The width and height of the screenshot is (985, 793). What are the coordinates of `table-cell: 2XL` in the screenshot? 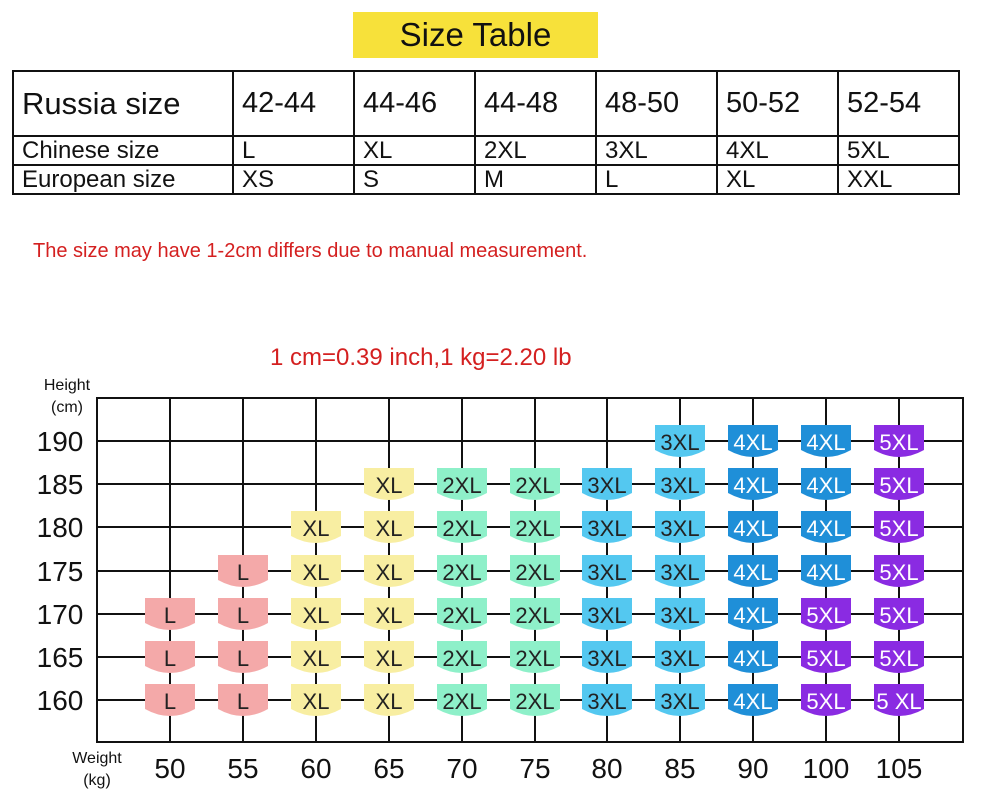 It's located at (535, 150).